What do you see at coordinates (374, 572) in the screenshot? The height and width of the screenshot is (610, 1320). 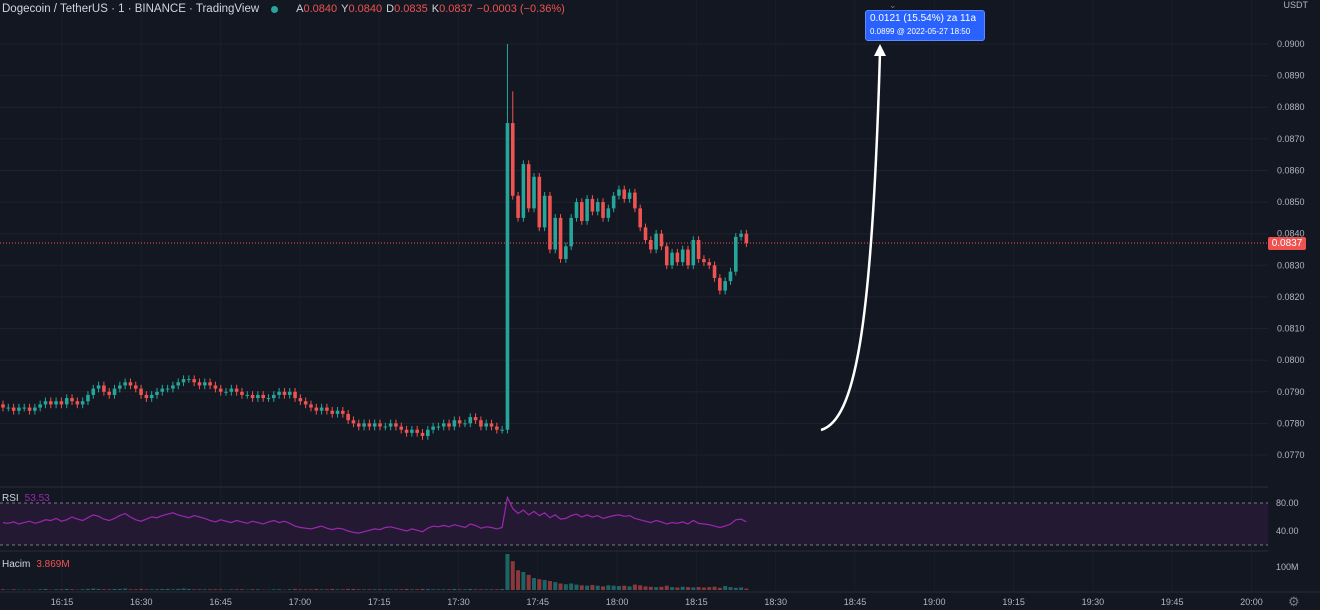 I see `volume-bars` at bounding box center [374, 572].